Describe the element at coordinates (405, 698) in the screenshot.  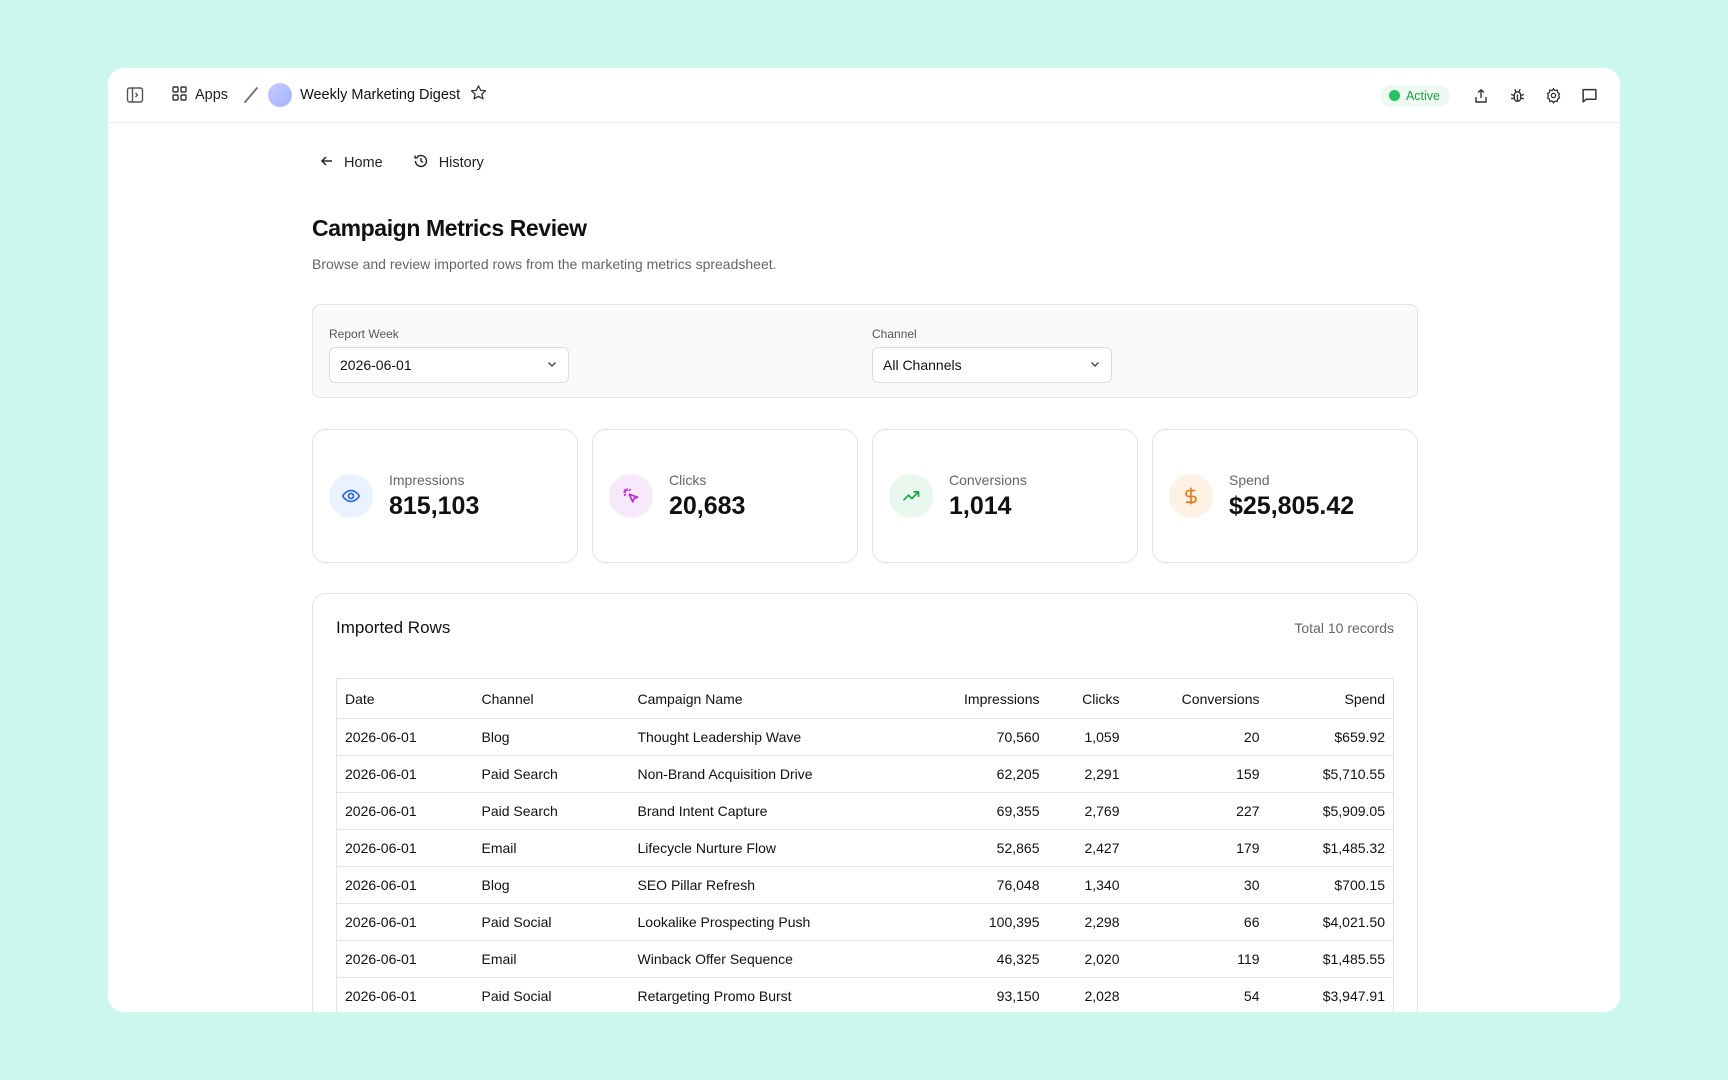
I see `column-header: Date` at that location.